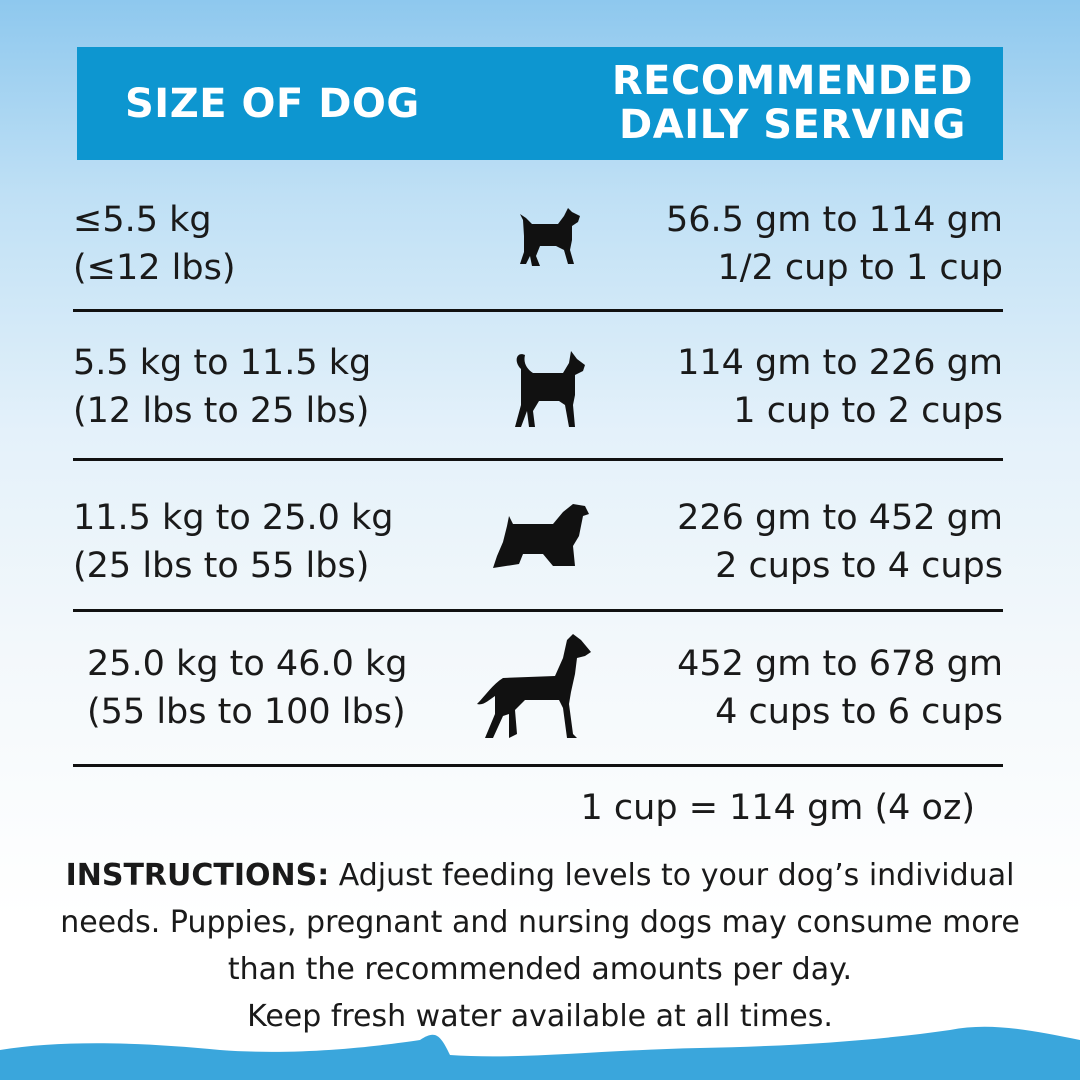 This screenshot has height=1080, width=1080. I want to click on serving-cups: 1 cup to 2 cups, so click(868, 411).